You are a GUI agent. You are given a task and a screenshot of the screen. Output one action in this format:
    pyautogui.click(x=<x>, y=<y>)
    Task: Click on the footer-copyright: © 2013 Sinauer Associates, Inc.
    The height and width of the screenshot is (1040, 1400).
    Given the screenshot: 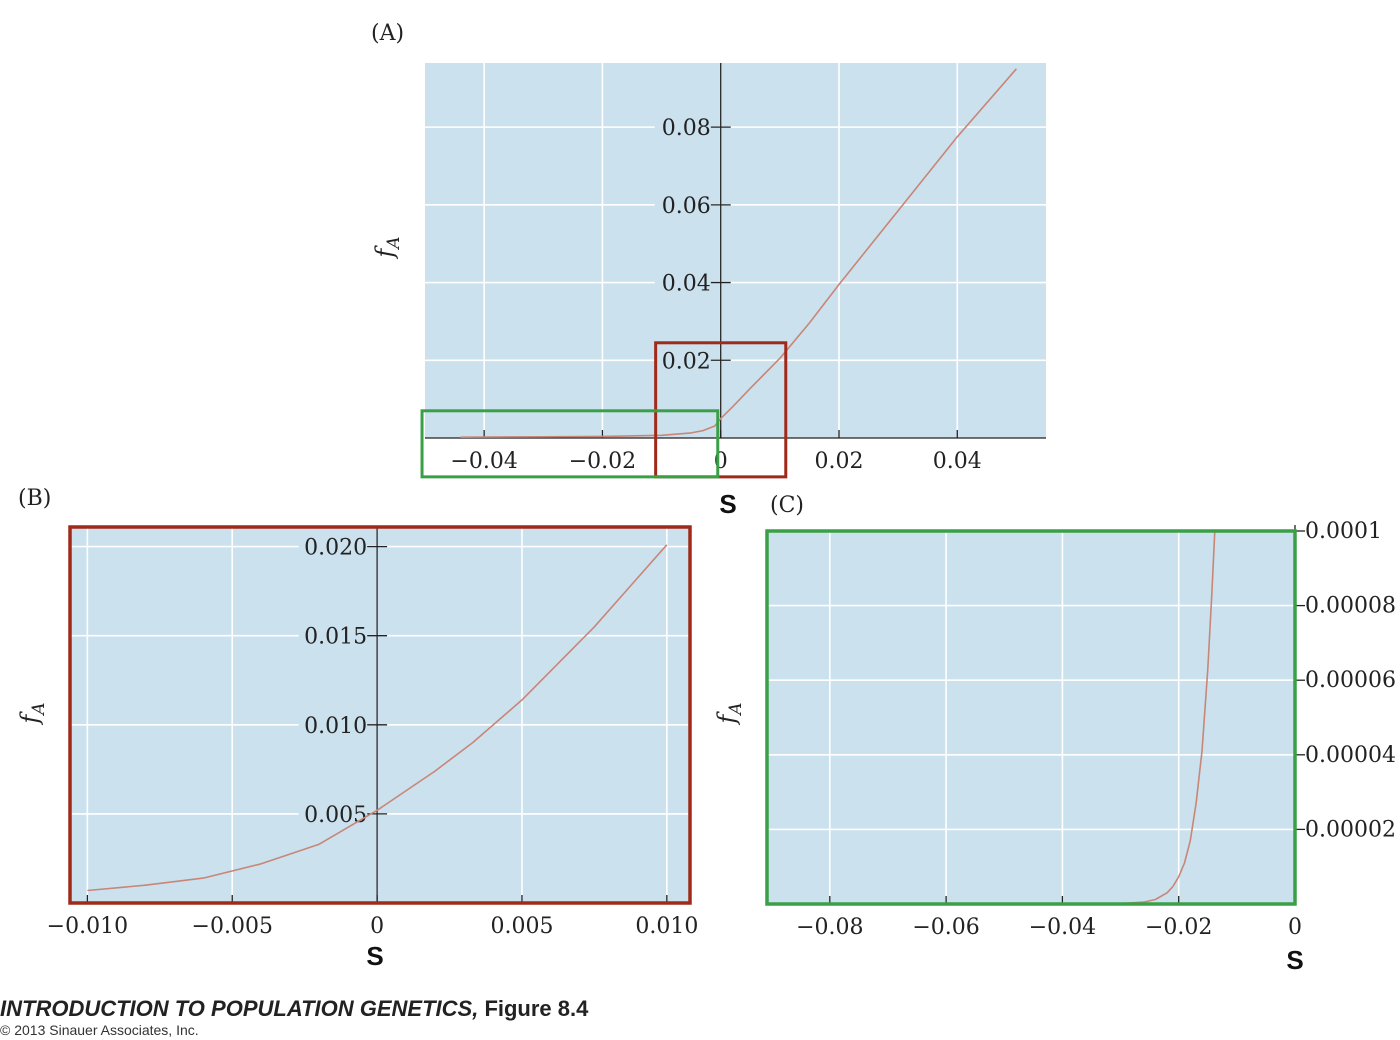 What is the action you would take?
    pyautogui.click(x=99, y=1030)
    